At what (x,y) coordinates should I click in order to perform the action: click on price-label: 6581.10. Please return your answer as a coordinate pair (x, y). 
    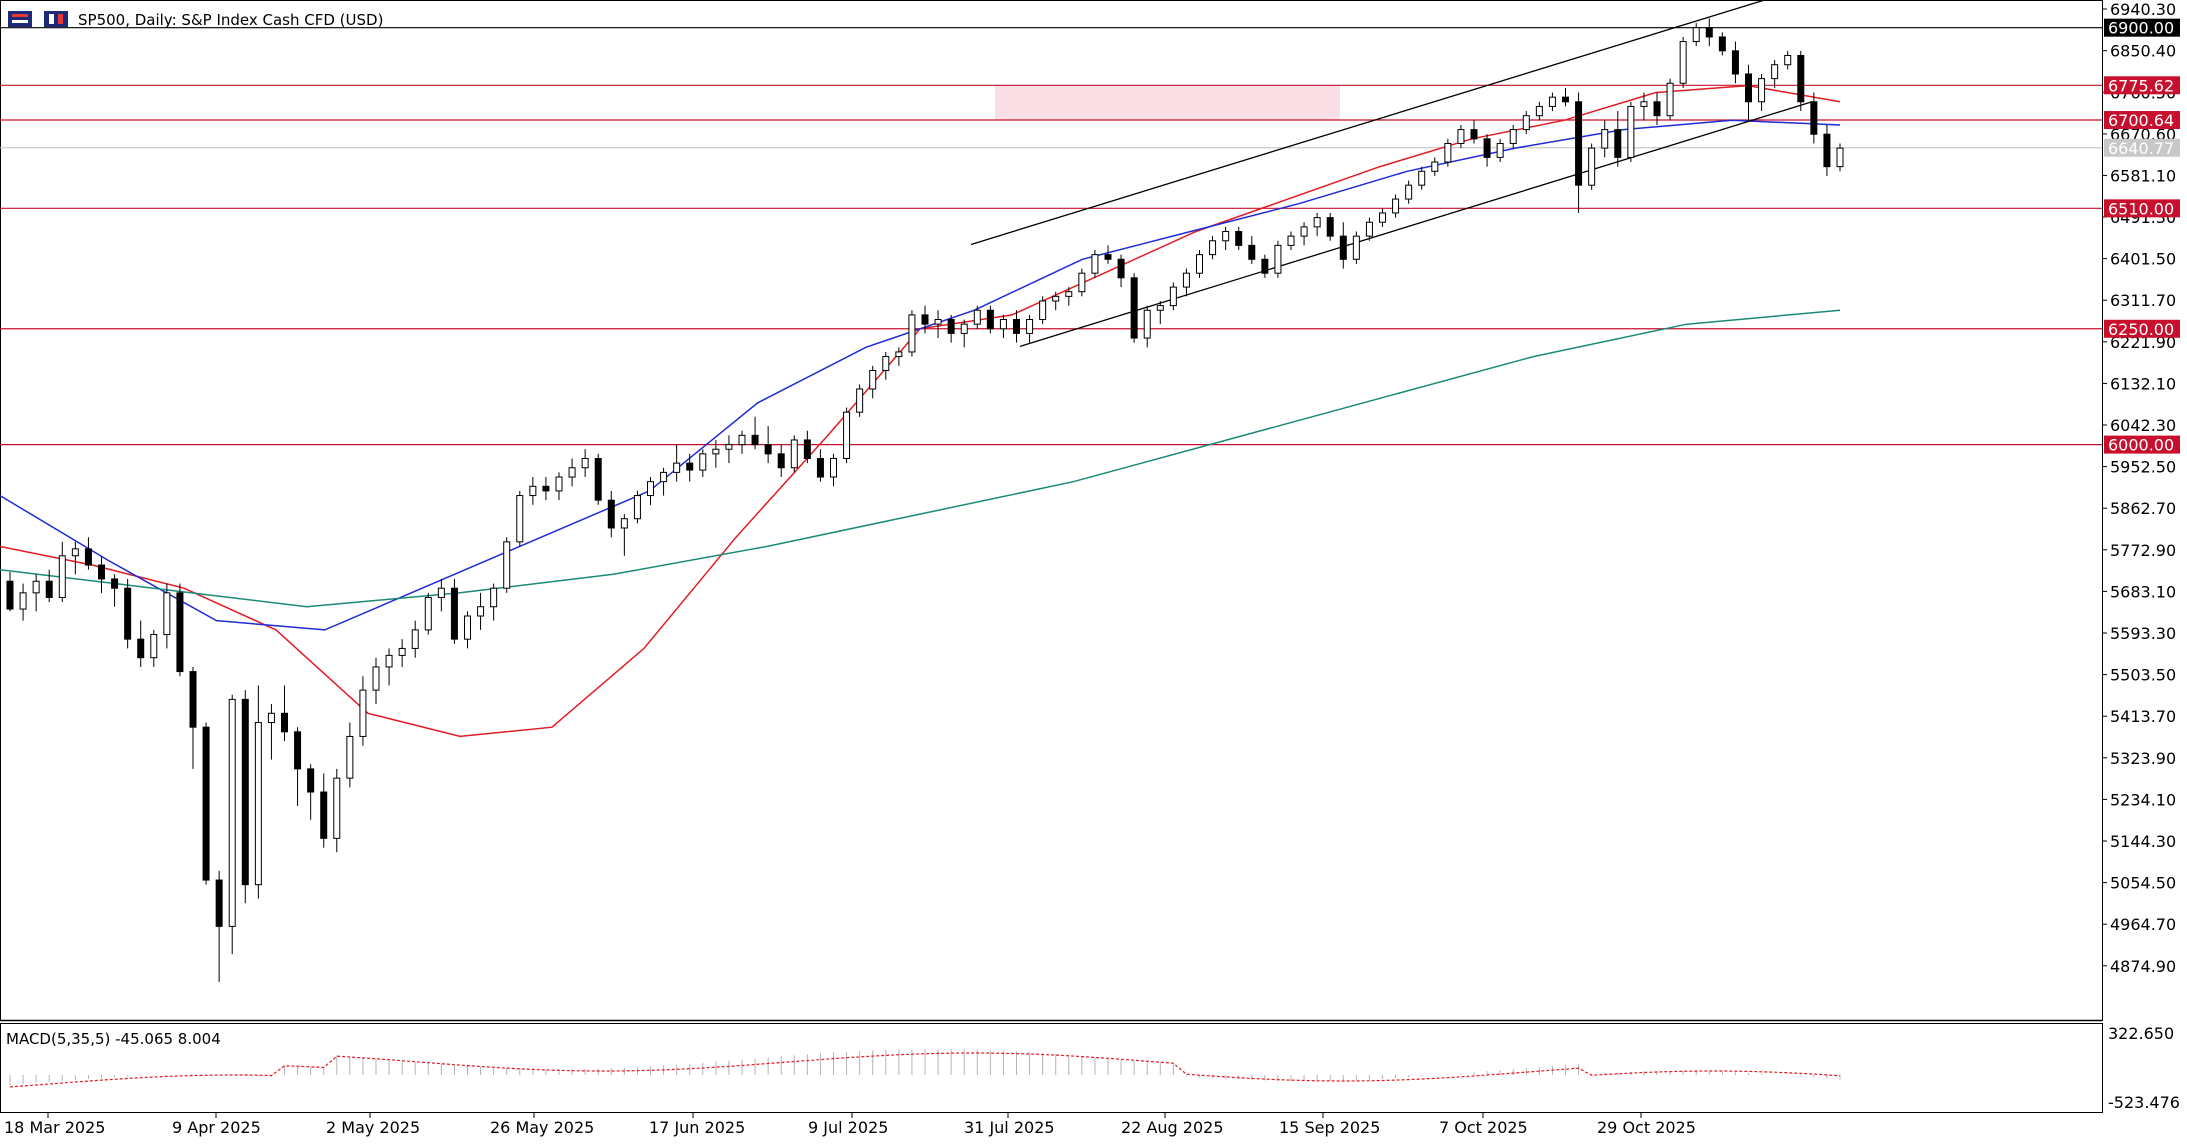
    Looking at the image, I should click on (2143, 175).